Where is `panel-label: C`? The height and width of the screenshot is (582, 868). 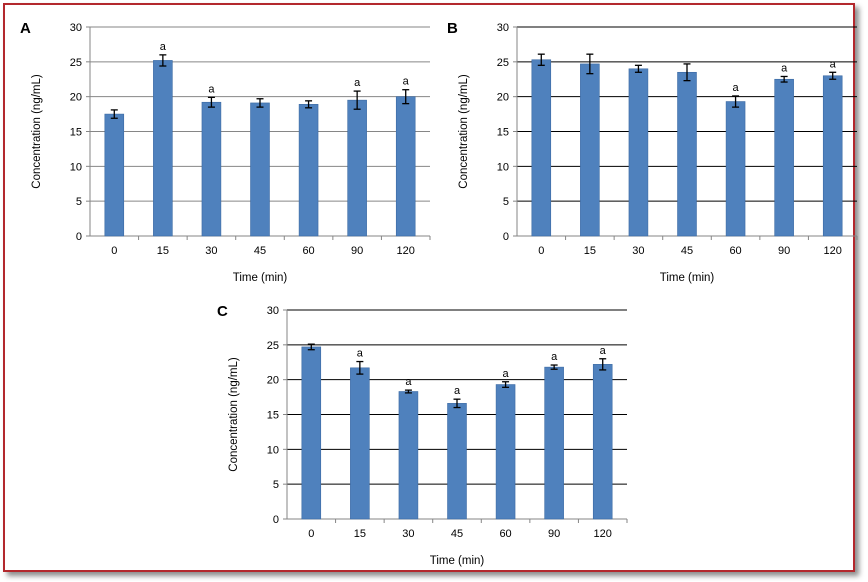 panel-label: C is located at coordinates (222, 311).